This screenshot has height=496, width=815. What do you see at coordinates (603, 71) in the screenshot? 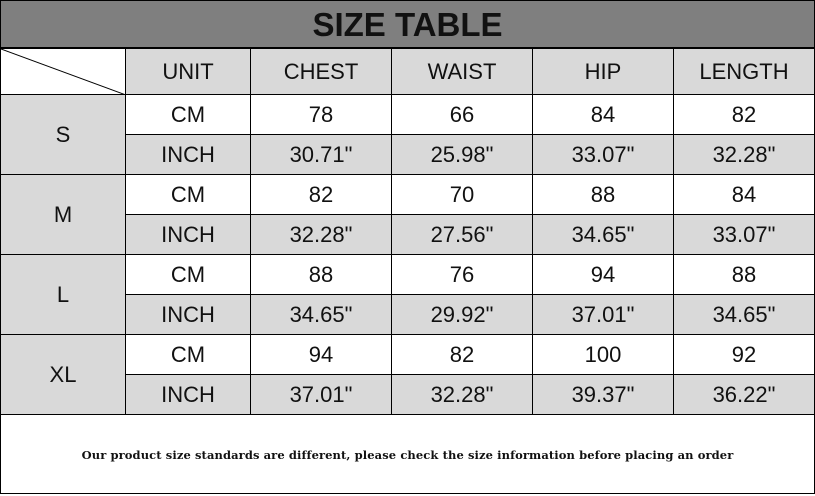
I see `header-hip: HIP` at bounding box center [603, 71].